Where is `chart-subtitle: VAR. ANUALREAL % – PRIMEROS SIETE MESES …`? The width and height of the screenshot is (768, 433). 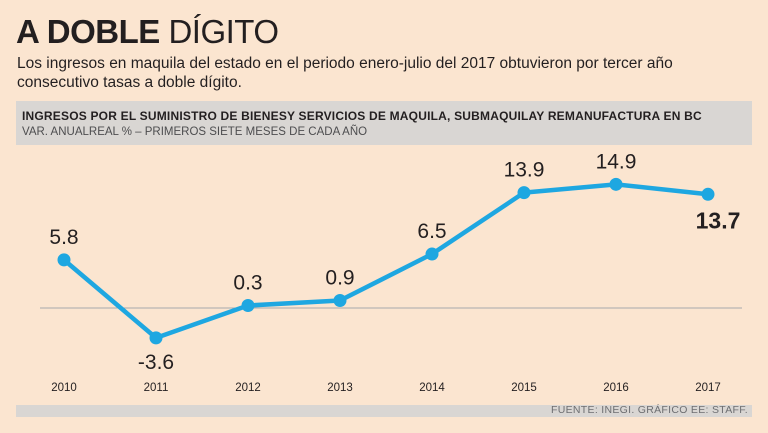
chart-subtitle: VAR. ANUALREAL % – PRIMEROS SIETE MESES … is located at coordinates (195, 132).